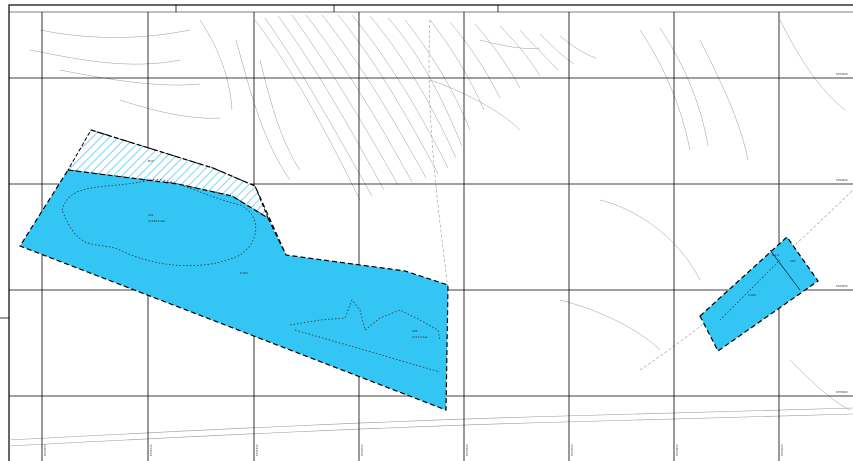 The width and height of the screenshot is (853, 461). Describe the element at coordinates (842, 74) in the screenshot. I see `grid-label-right: 6784500` at that location.